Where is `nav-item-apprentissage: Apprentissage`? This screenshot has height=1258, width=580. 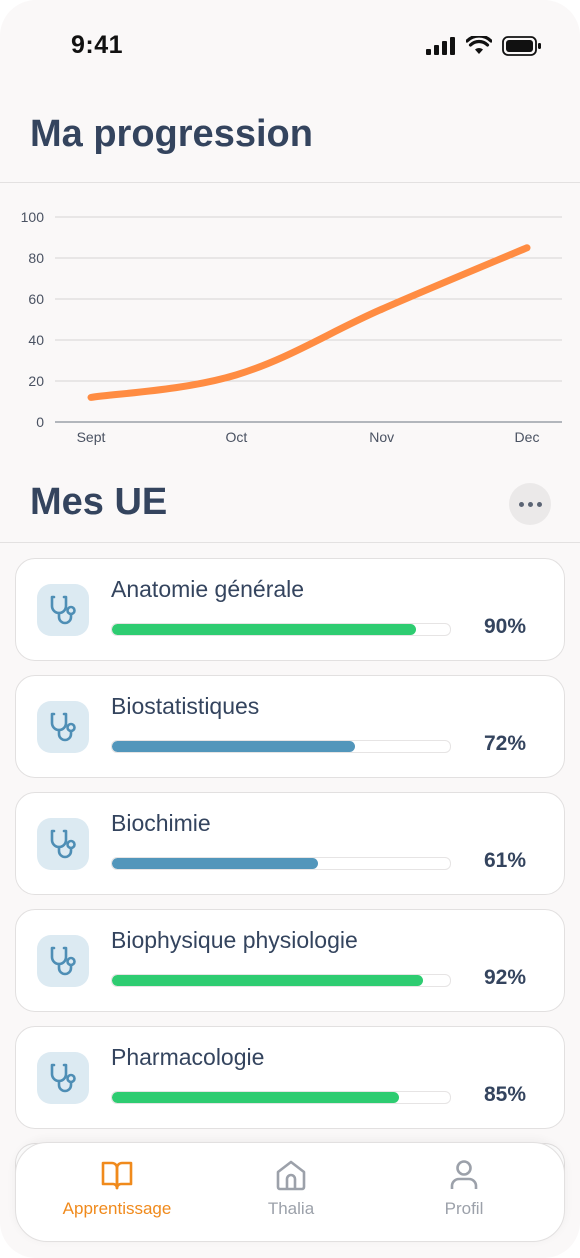
nav-item-apprentissage: Apprentissage is located at coordinates (117, 1189).